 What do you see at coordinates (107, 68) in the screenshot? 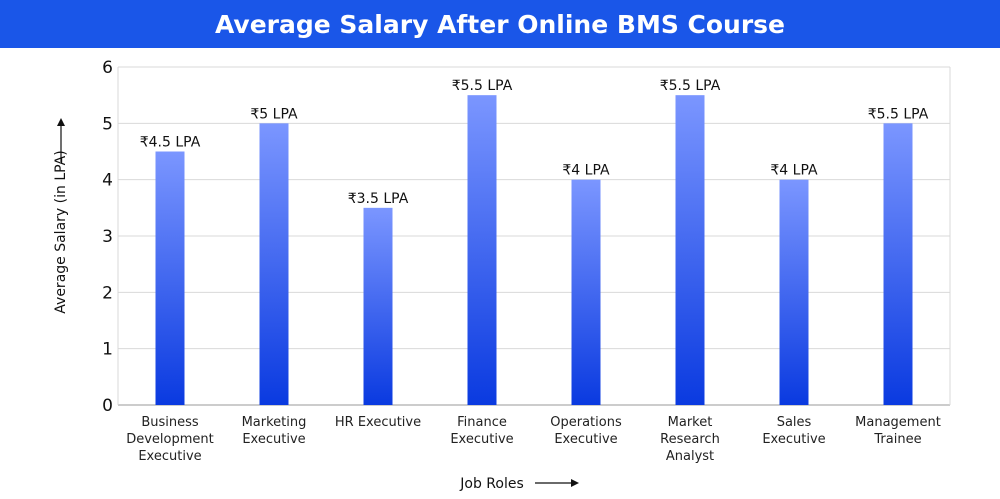
I see `y-tick-label: 6` at bounding box center [107, 68].